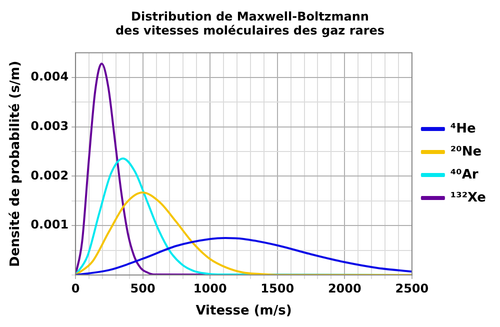 This screenshot has height=327, width=500. Describe the element at coordinates (412, 288) in the screenshot. I see `x-tick-label: 2500` at that location.